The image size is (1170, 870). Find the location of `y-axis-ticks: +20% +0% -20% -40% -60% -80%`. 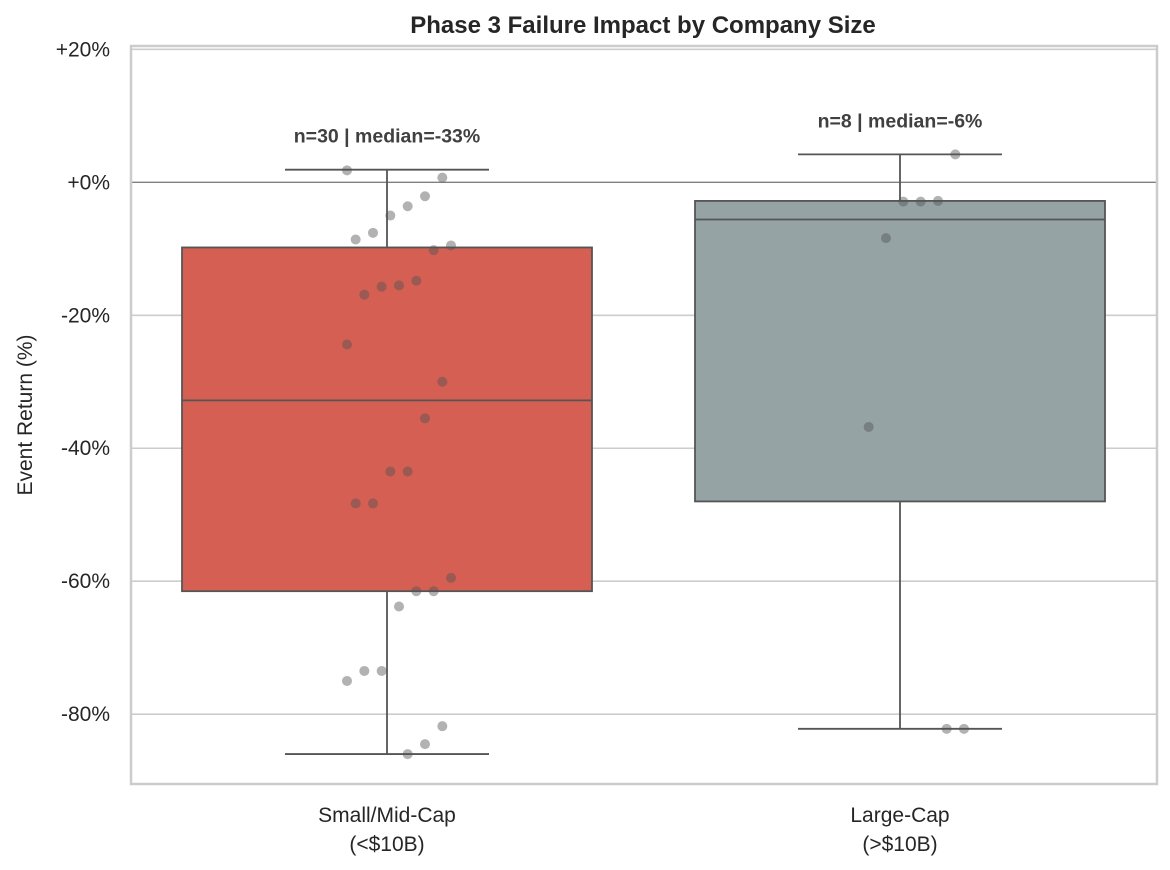

y-axis-ticks: +20% +0% -20% -40% -60% -80% is located at coordinates (83, 382).